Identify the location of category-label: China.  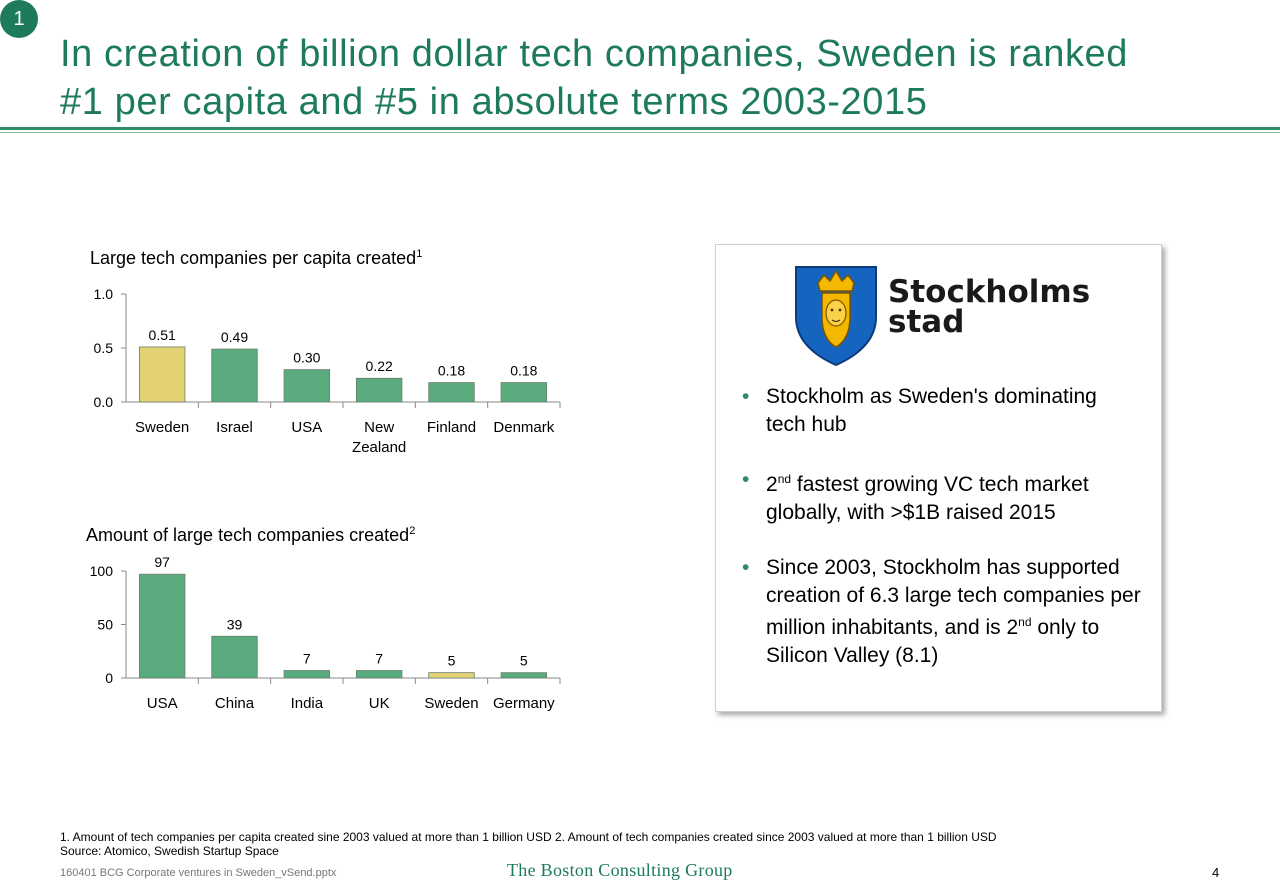
(235, 703).